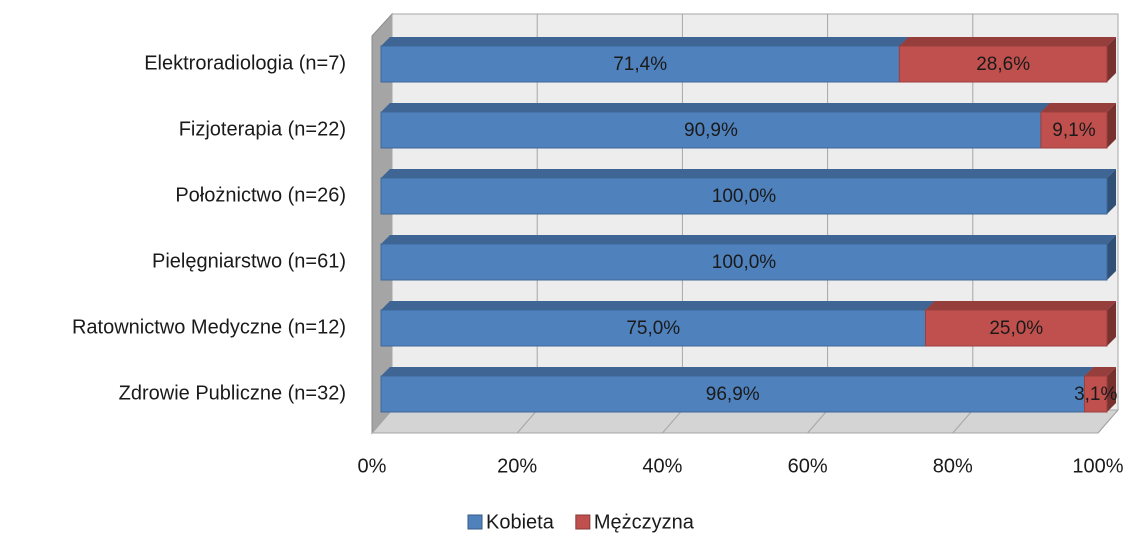  Describe the element at coordinates (644, 522) in the screenshot. I see `legend-label: Mężczyzna` at that location.